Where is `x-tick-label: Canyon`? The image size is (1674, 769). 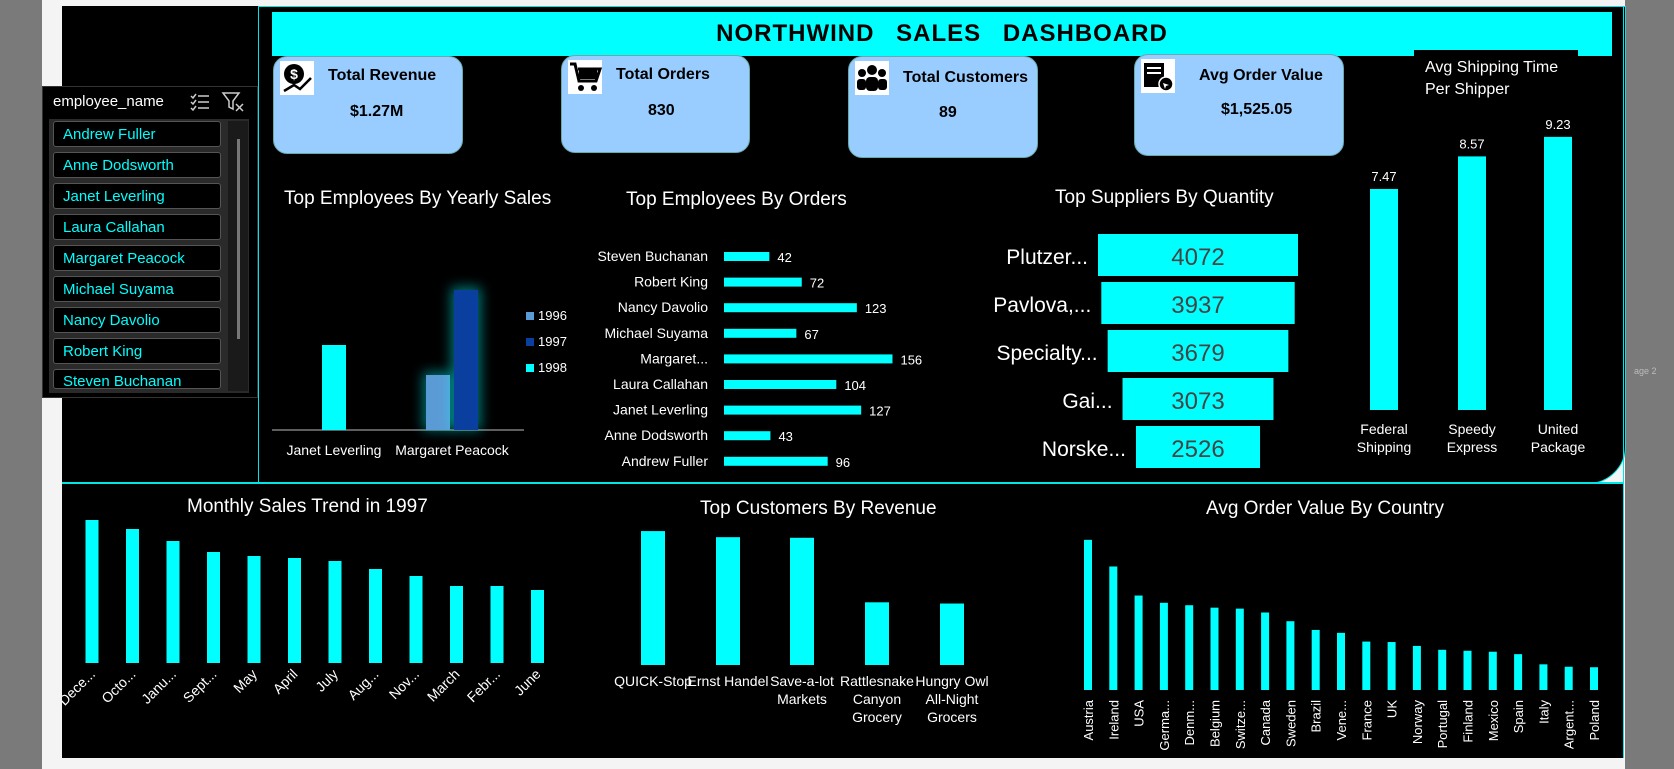
x-tick-label: Canyon is located at coordinates (877, 699).